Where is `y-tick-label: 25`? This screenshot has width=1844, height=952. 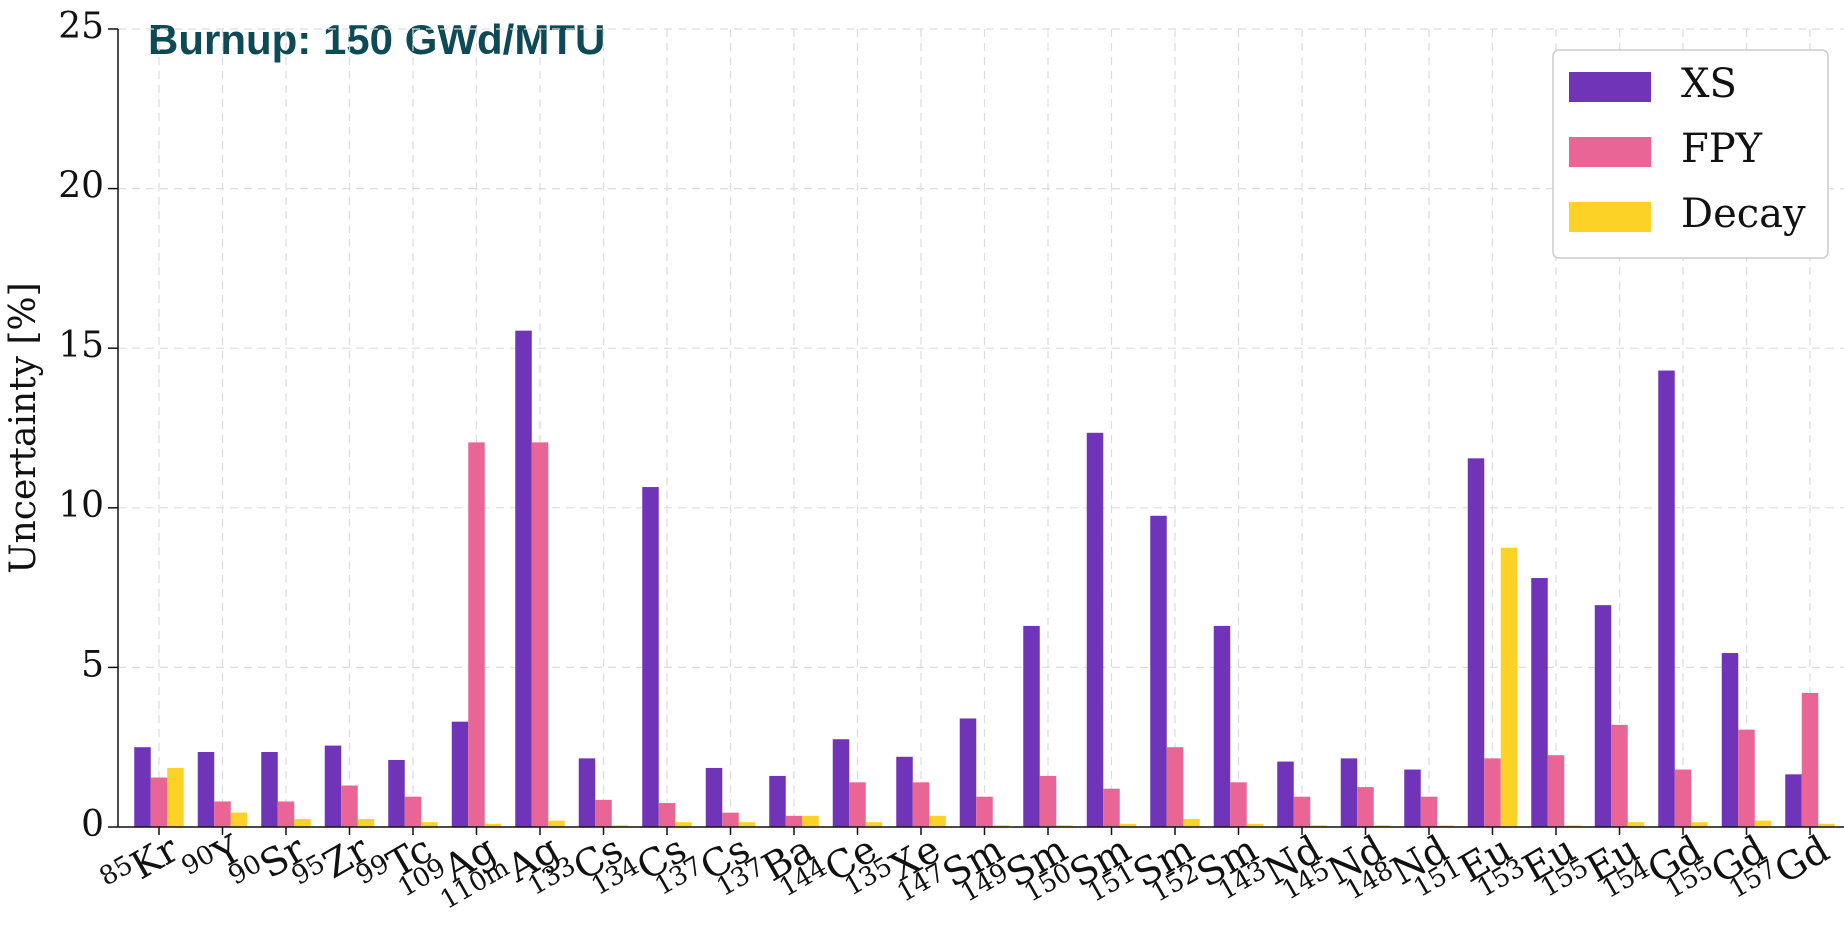
y-tick-label: 25 is located at coordinates (81, 26).